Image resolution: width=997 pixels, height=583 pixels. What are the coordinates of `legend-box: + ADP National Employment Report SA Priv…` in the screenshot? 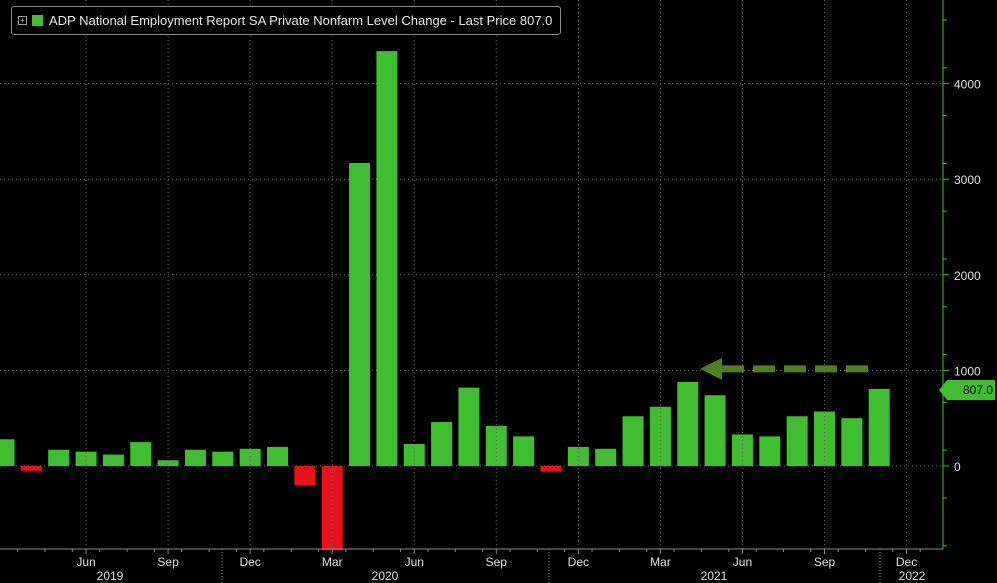 It's located at (286, 20).